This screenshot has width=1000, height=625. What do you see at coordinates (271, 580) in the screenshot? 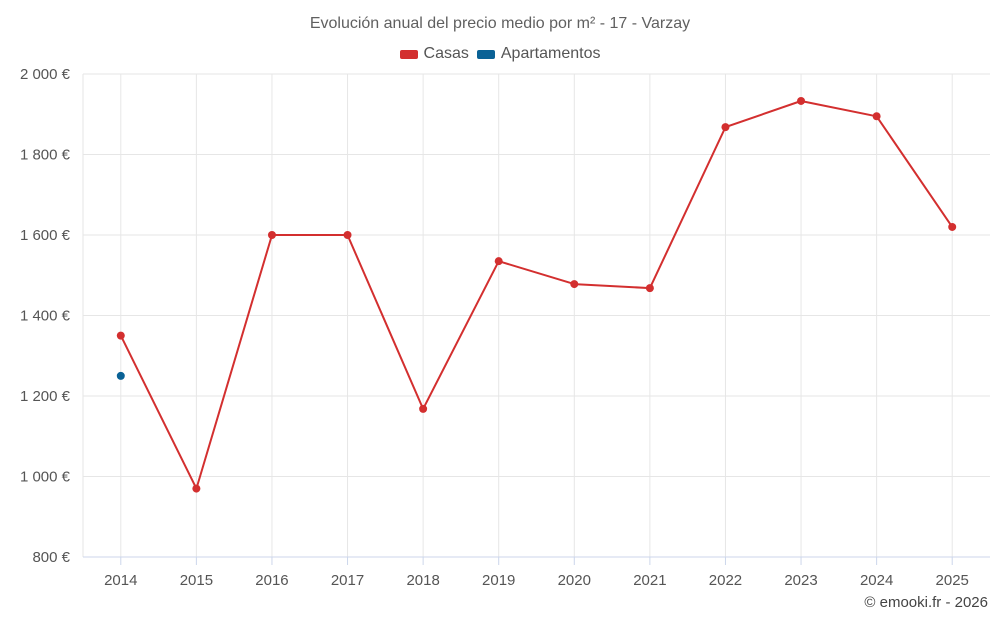
I see `x-tick-label: 2016` at bounding box center [271, 580].